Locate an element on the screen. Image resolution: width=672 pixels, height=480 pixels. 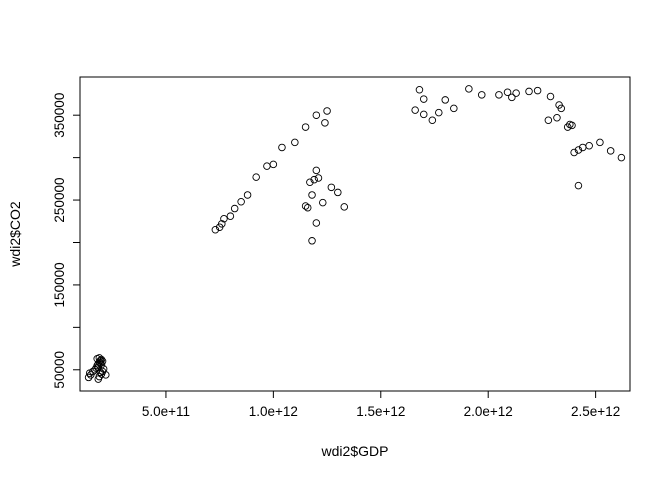
x-axis-label: wdi2$GDP is located at coordinates (355, 451).